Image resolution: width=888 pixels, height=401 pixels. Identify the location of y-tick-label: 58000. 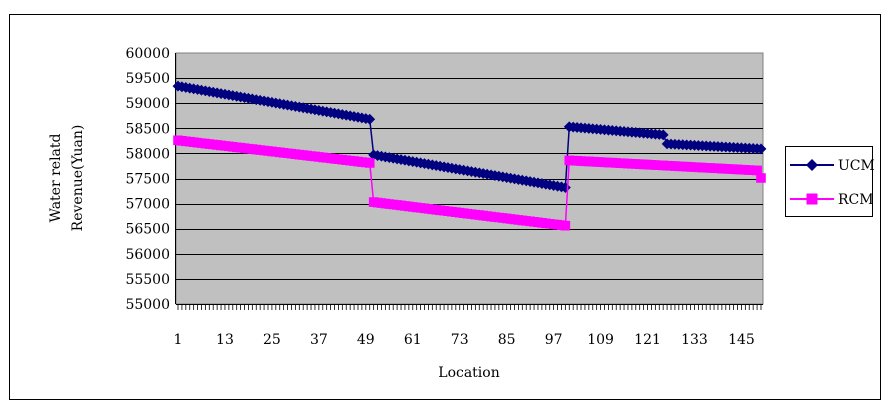
(147, 154).